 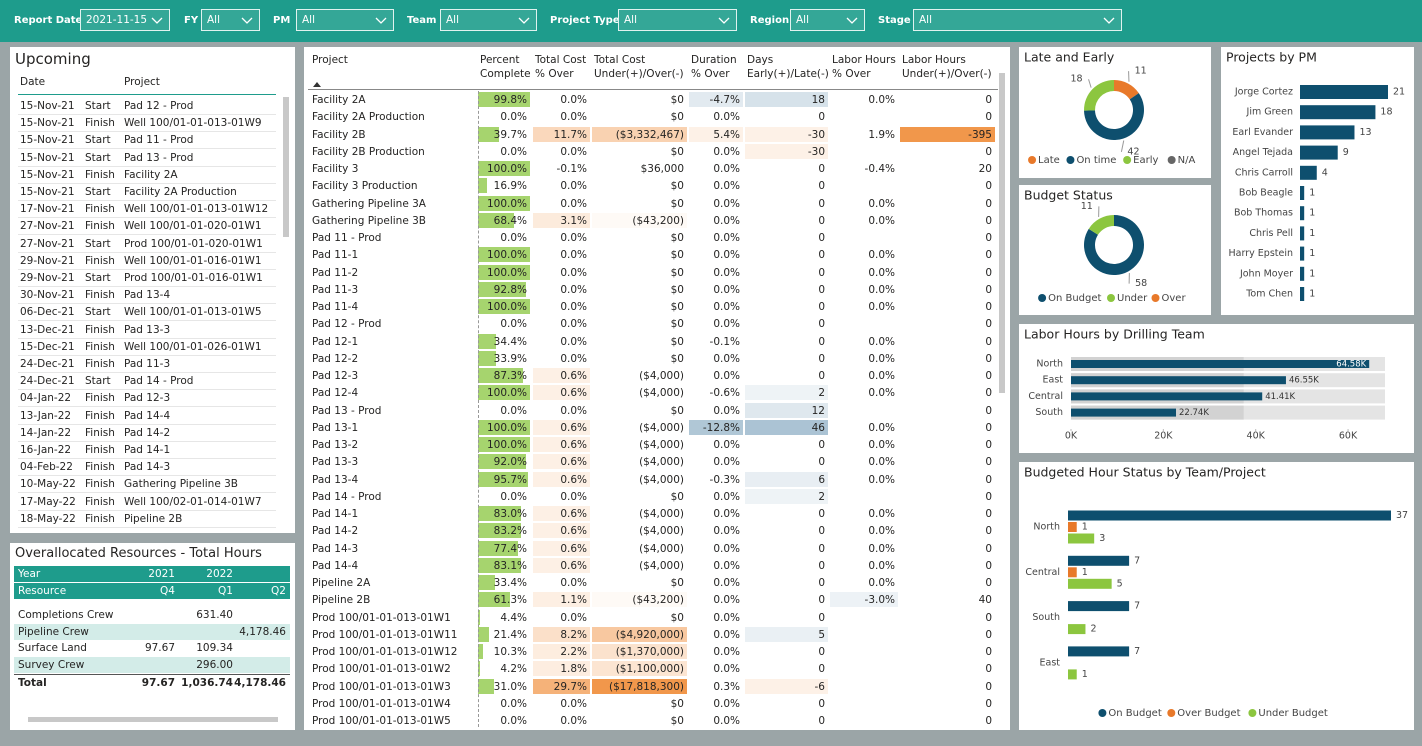 What do you see at coordinates (1304, 381) in the screenshot?
I see `data-label: 46.55K` at bounding box center [1304, 381].